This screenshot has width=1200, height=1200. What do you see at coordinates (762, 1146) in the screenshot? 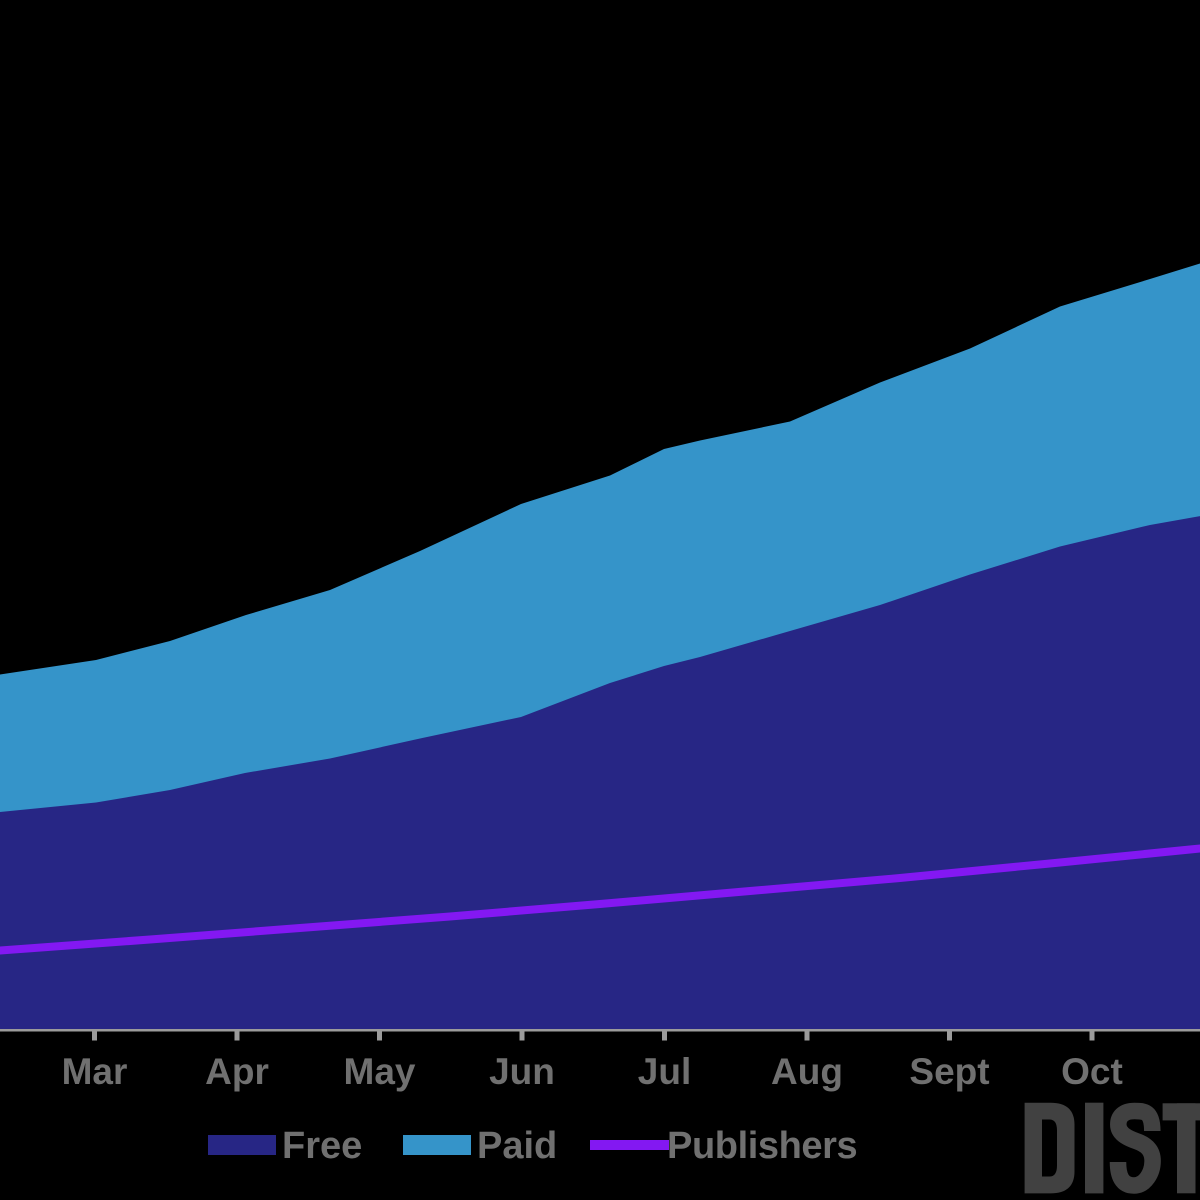
I see `svg-text: Publishers` at bounding box center [762, 1146].